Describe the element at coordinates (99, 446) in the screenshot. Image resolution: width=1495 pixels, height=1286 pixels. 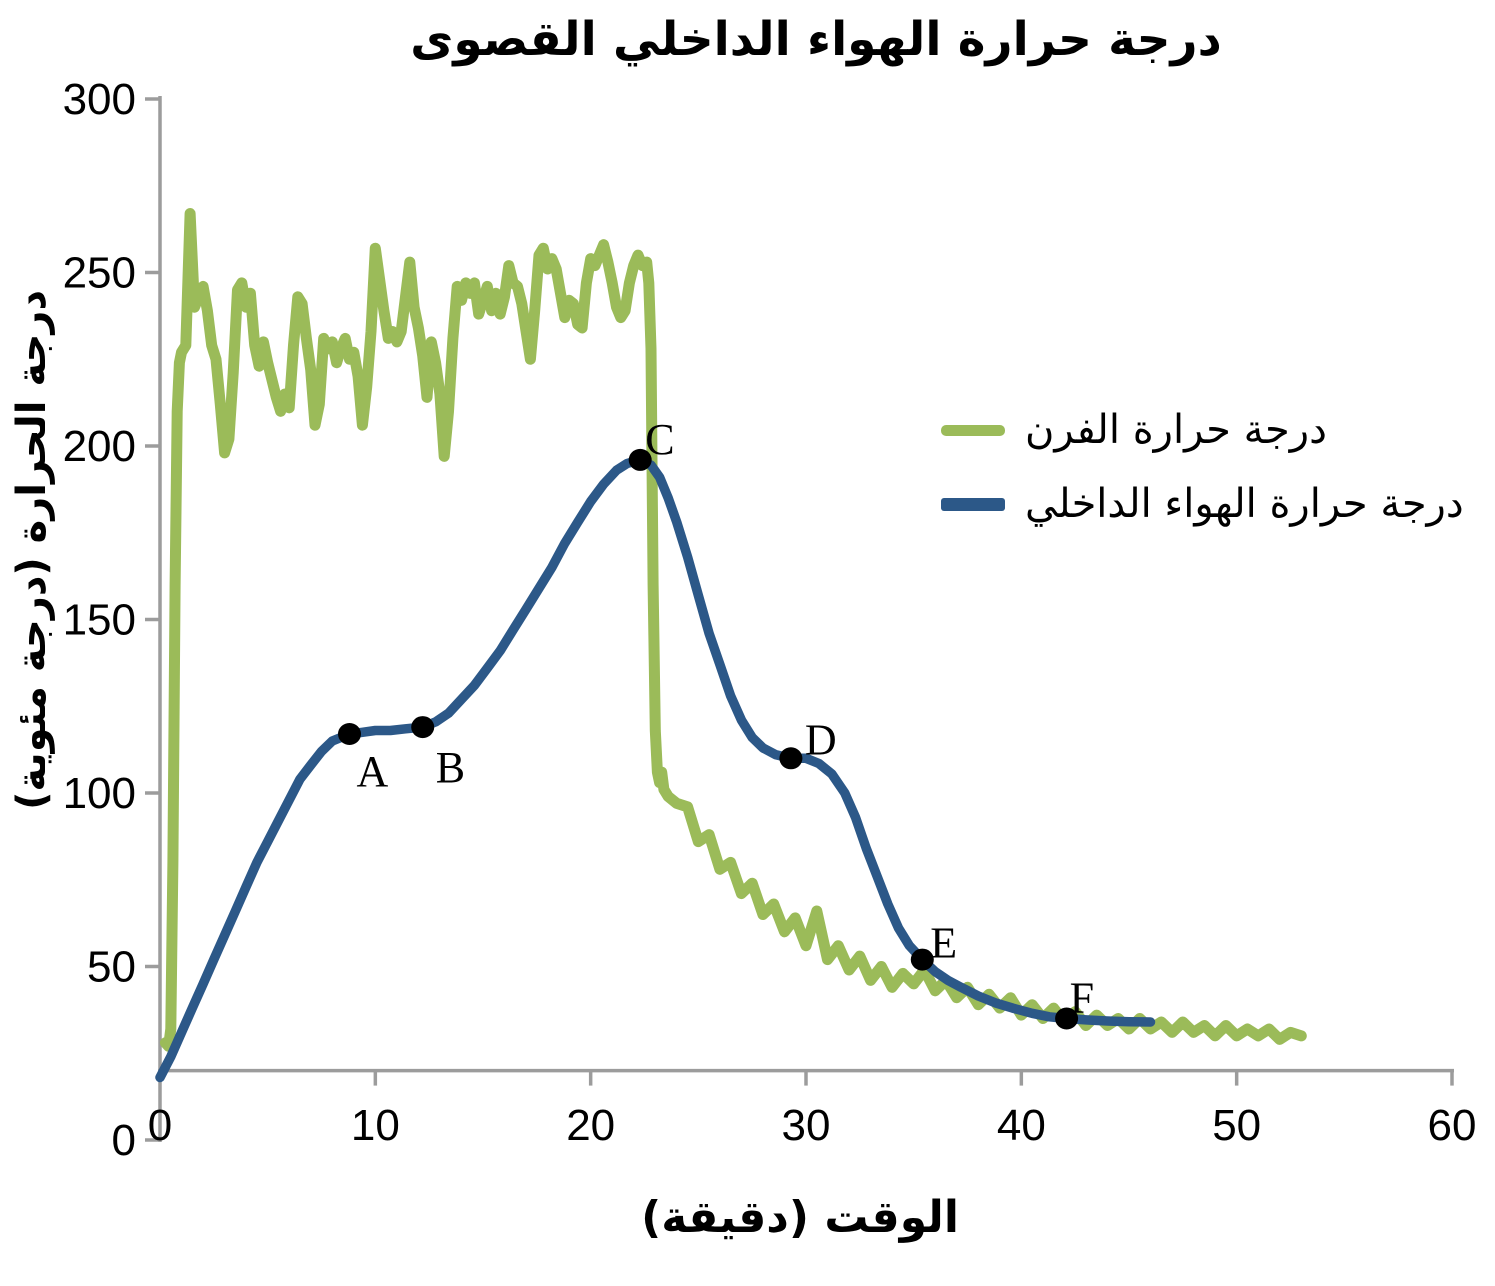
I see `y-tick-label: 200` at that location.